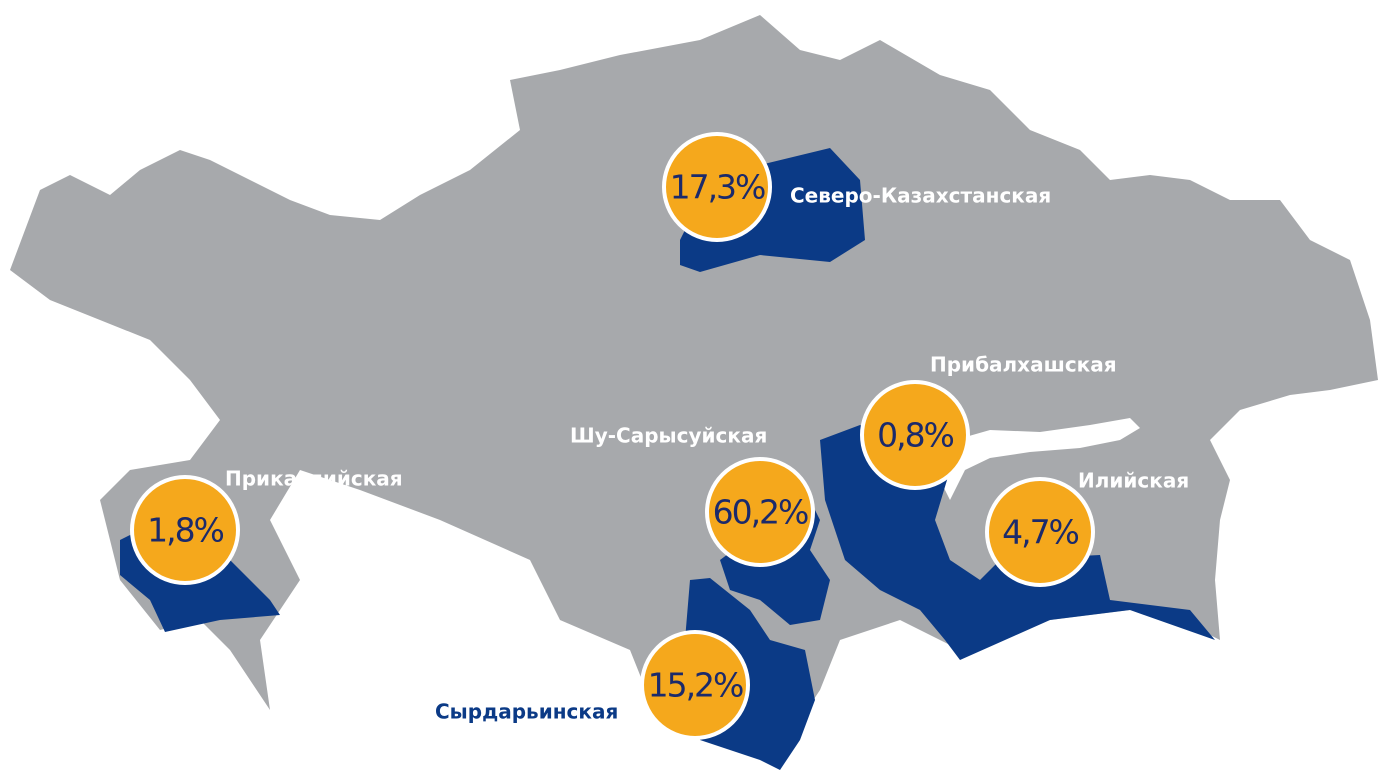 The width and height of the screenshot is (1379, 771). I want to click on lake-balkhash, so click(1040, 459).